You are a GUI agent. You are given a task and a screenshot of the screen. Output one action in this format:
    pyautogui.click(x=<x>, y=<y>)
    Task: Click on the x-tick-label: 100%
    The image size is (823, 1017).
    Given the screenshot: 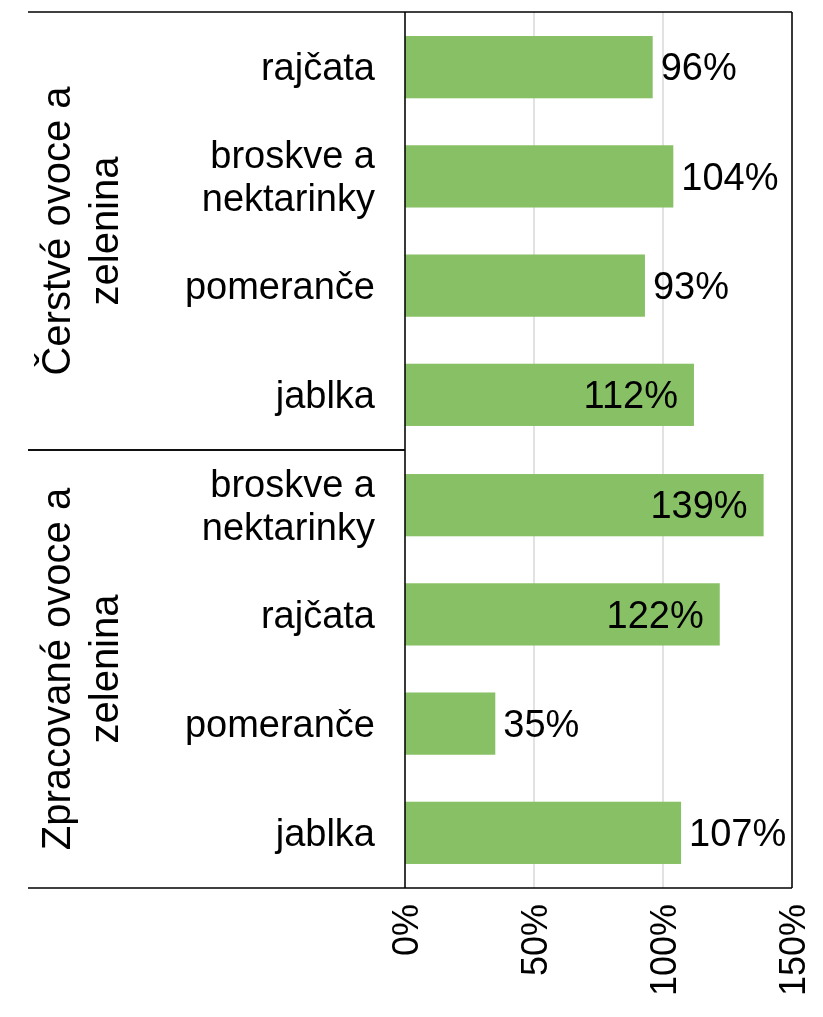 What is the action you would take?
    pyautogui.click(x=663, y=950)
    